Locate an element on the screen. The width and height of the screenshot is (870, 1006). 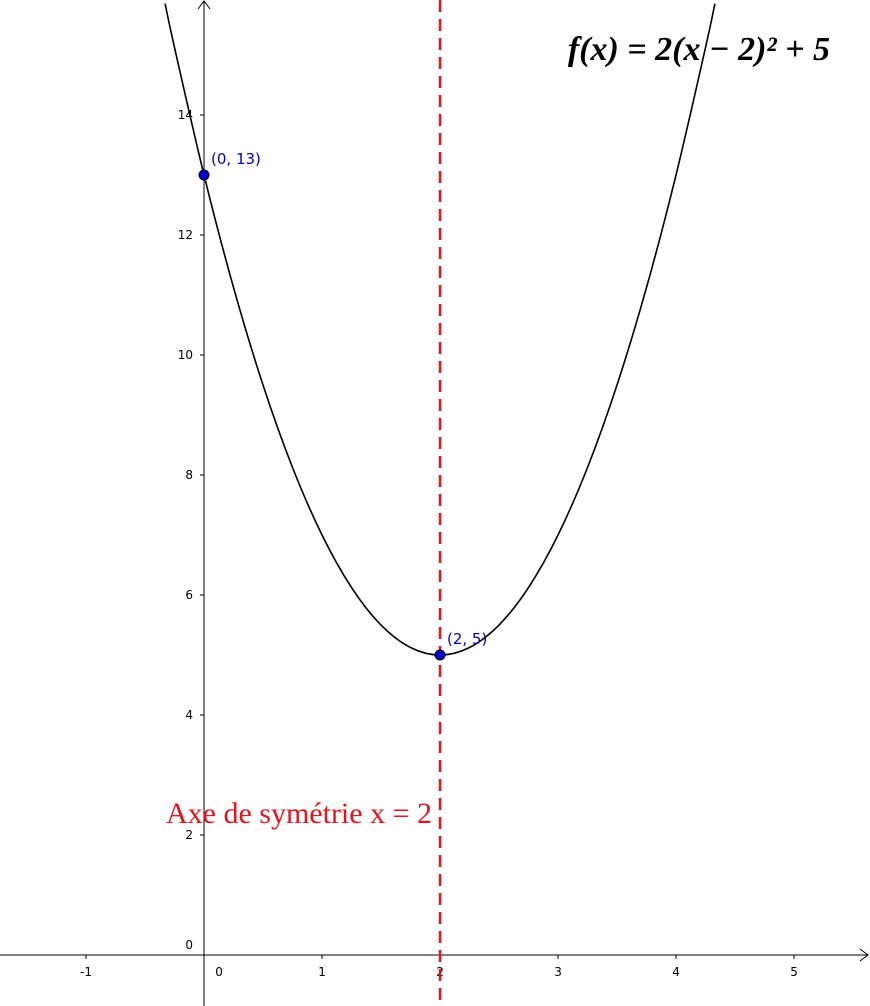
symmetry-label: Axe de symétrie x = 2 is located at coordinates (299, 813).